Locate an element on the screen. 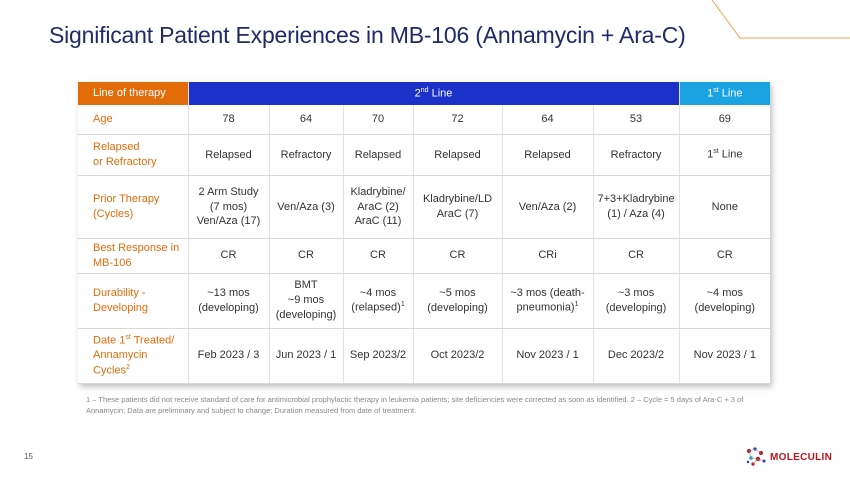 The width and height of the screenshot is (850, 478). table-cell: Ven/Aza (3) is located at coordinates (305, 207).